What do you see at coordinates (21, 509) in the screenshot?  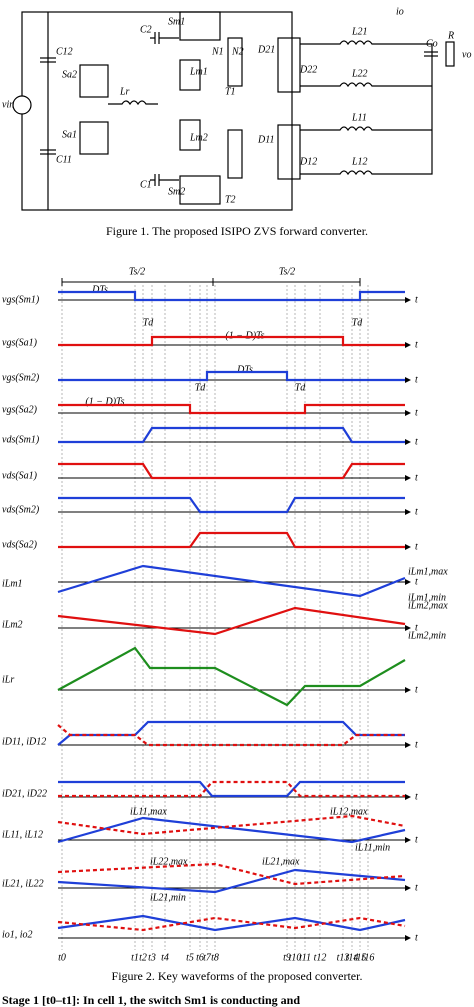 I see `row-label: vds(Sm2)` at bounding box center [21, 509].